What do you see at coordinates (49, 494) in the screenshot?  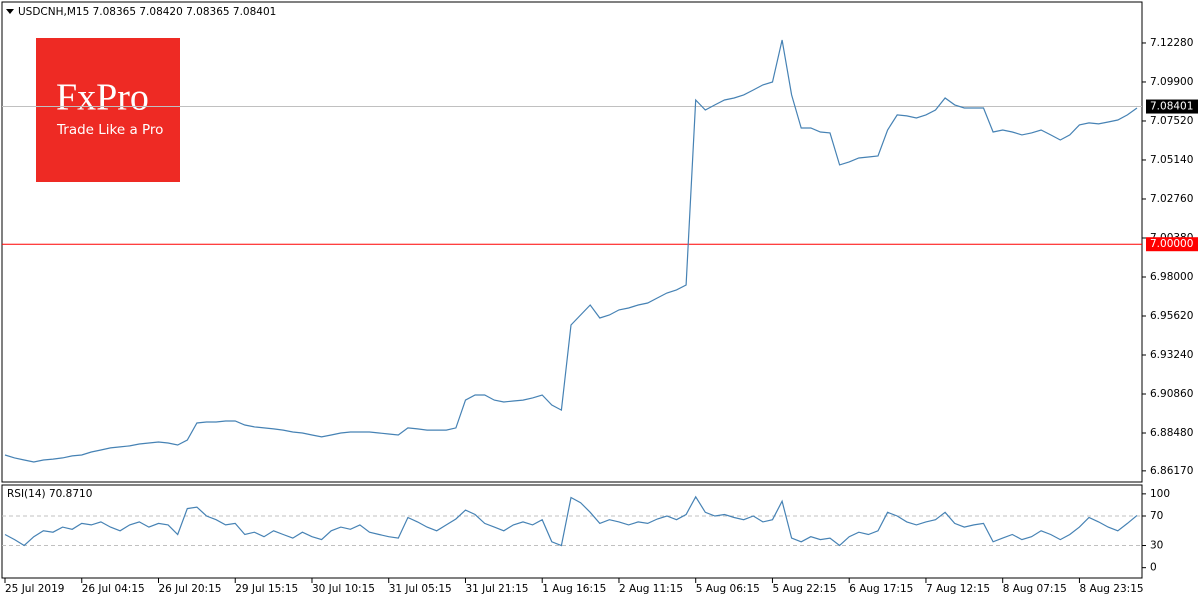 I see `rsi-title: RSI(14) 70.8710` at bounding box center [49, 494].